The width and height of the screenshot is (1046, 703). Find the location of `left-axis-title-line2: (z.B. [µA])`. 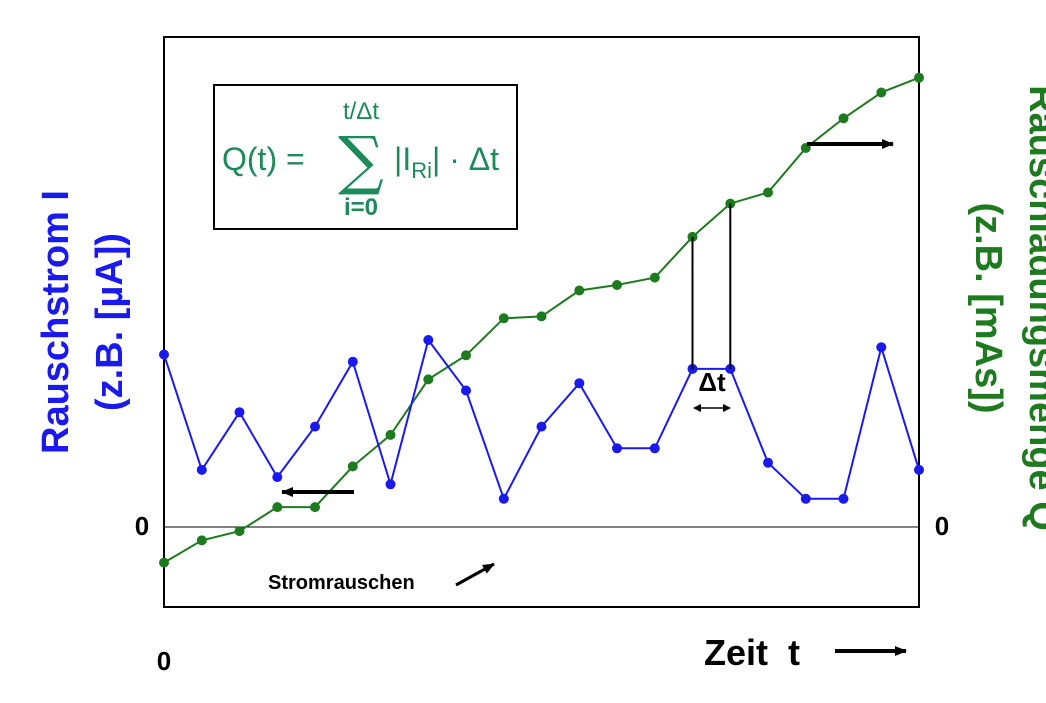

left-axis-title-line2: (z.B. [µA]) is located at coordinates (110, 322).